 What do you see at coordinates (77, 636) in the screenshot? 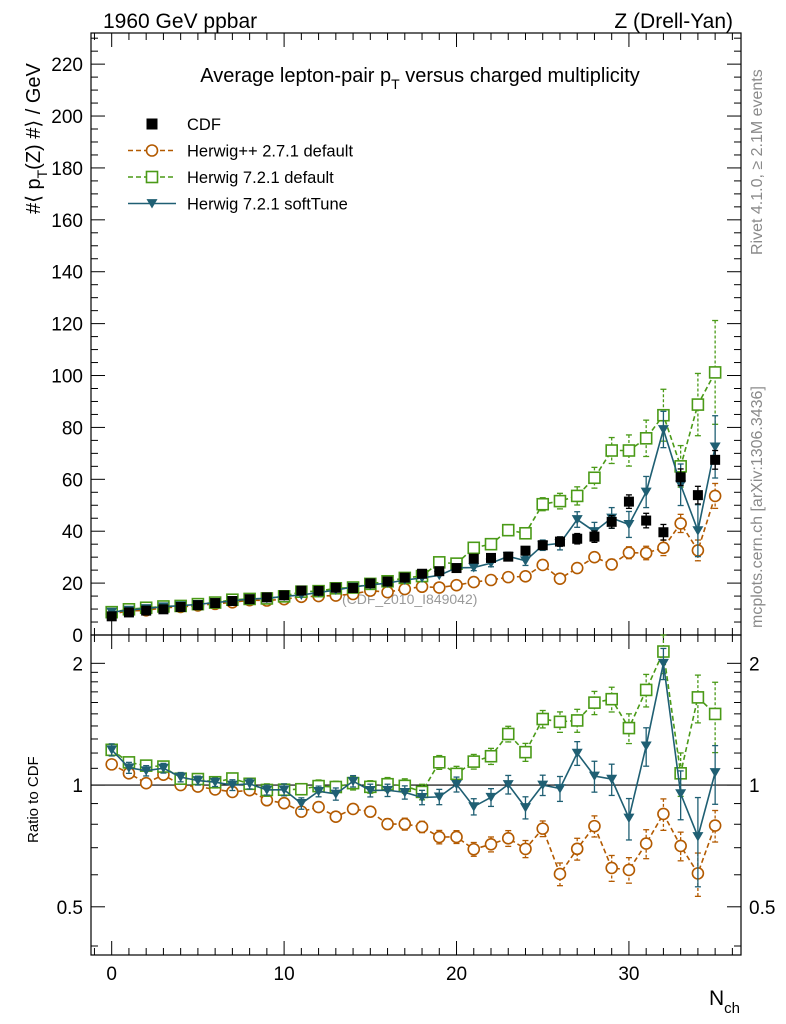
I see `y-tick-label: 0` at bounding box center [77, 636].